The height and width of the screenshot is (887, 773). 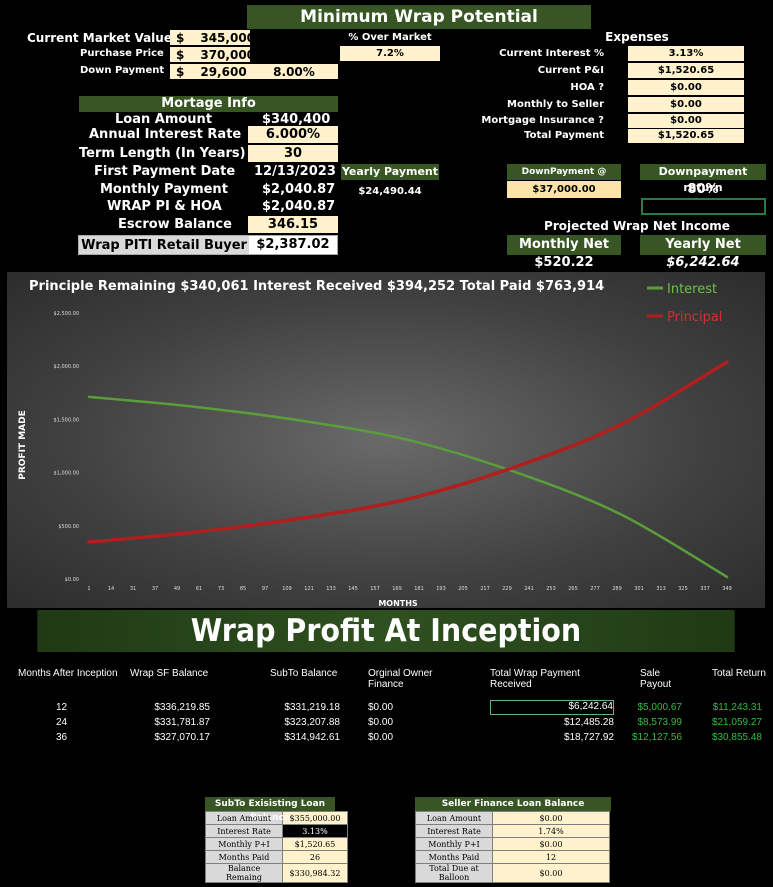 What do you see at coordinates (390, 53) in the screenshot?
I see `over-market-value: 7.2%` at bounding box center [390, 53].